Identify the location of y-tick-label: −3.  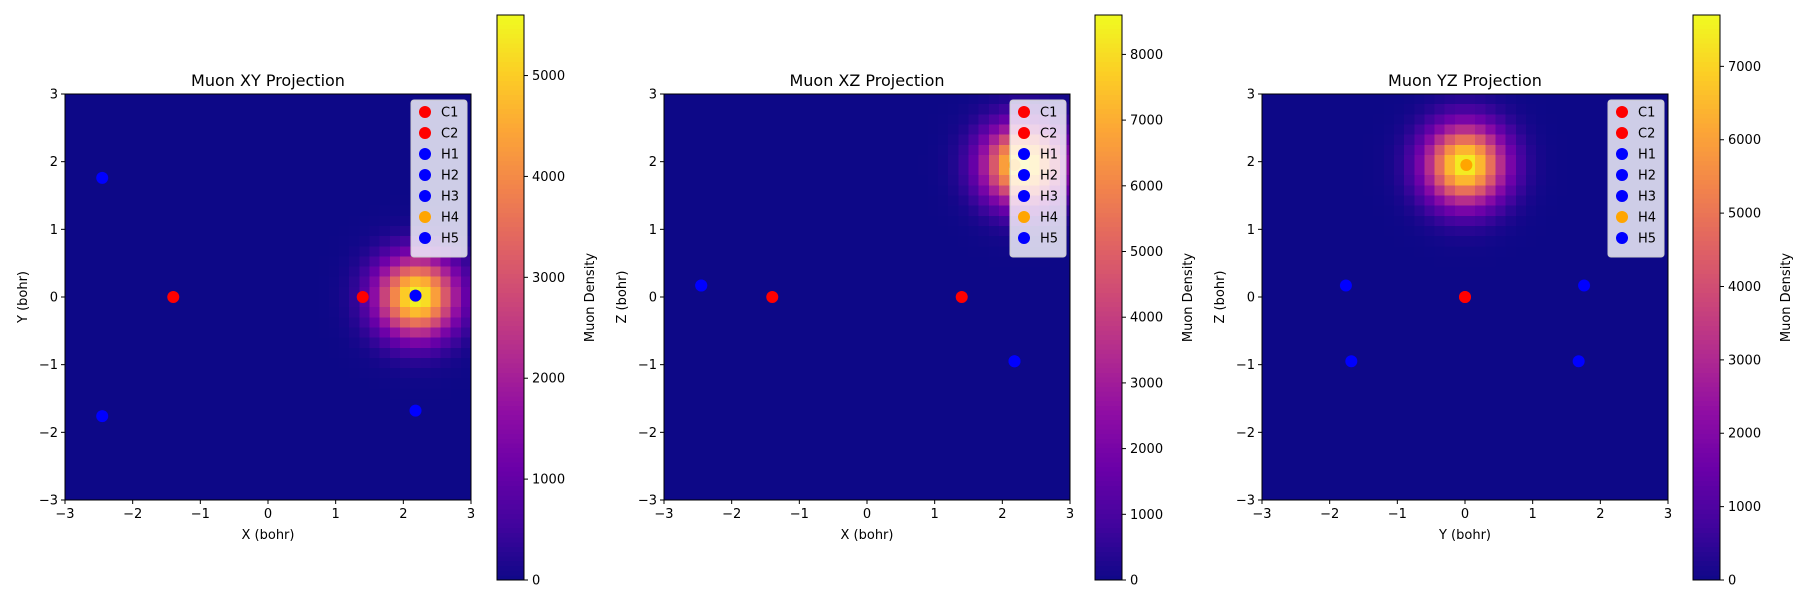
(48, 501).